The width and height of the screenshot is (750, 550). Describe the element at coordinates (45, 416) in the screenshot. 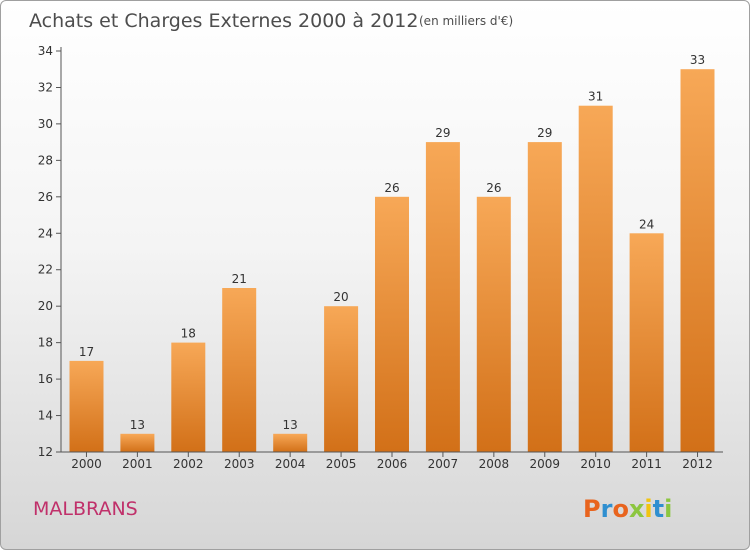

I see `y-tick-label: 14` at that location.